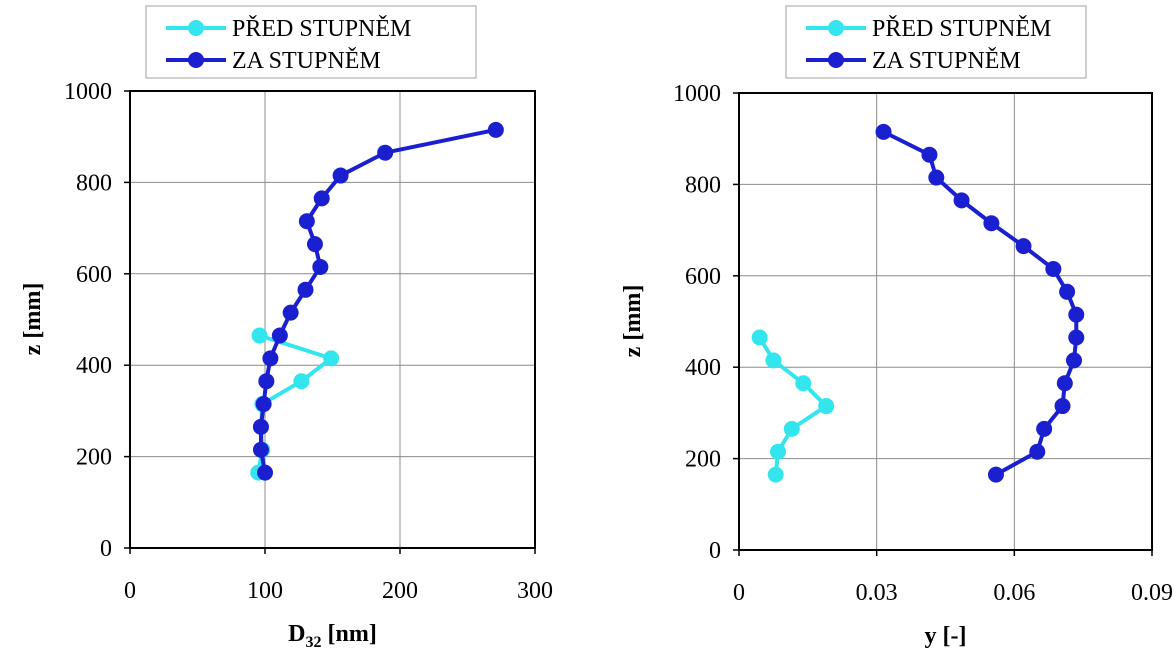  Describe the element at coordinates (836, 28) in the screenshot. I see `right-legend-item-pred-swatch-marker` at that location.